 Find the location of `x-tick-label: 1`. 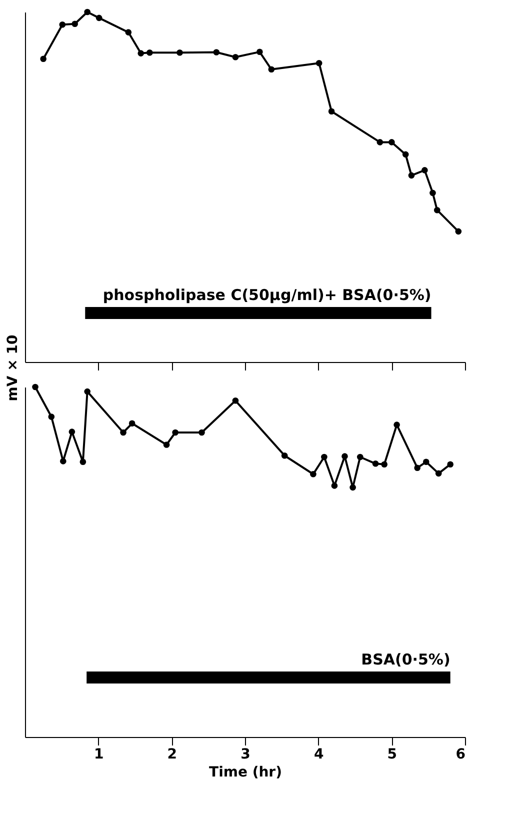

x-tick-label: 1 is located at coordinates (99, 754).